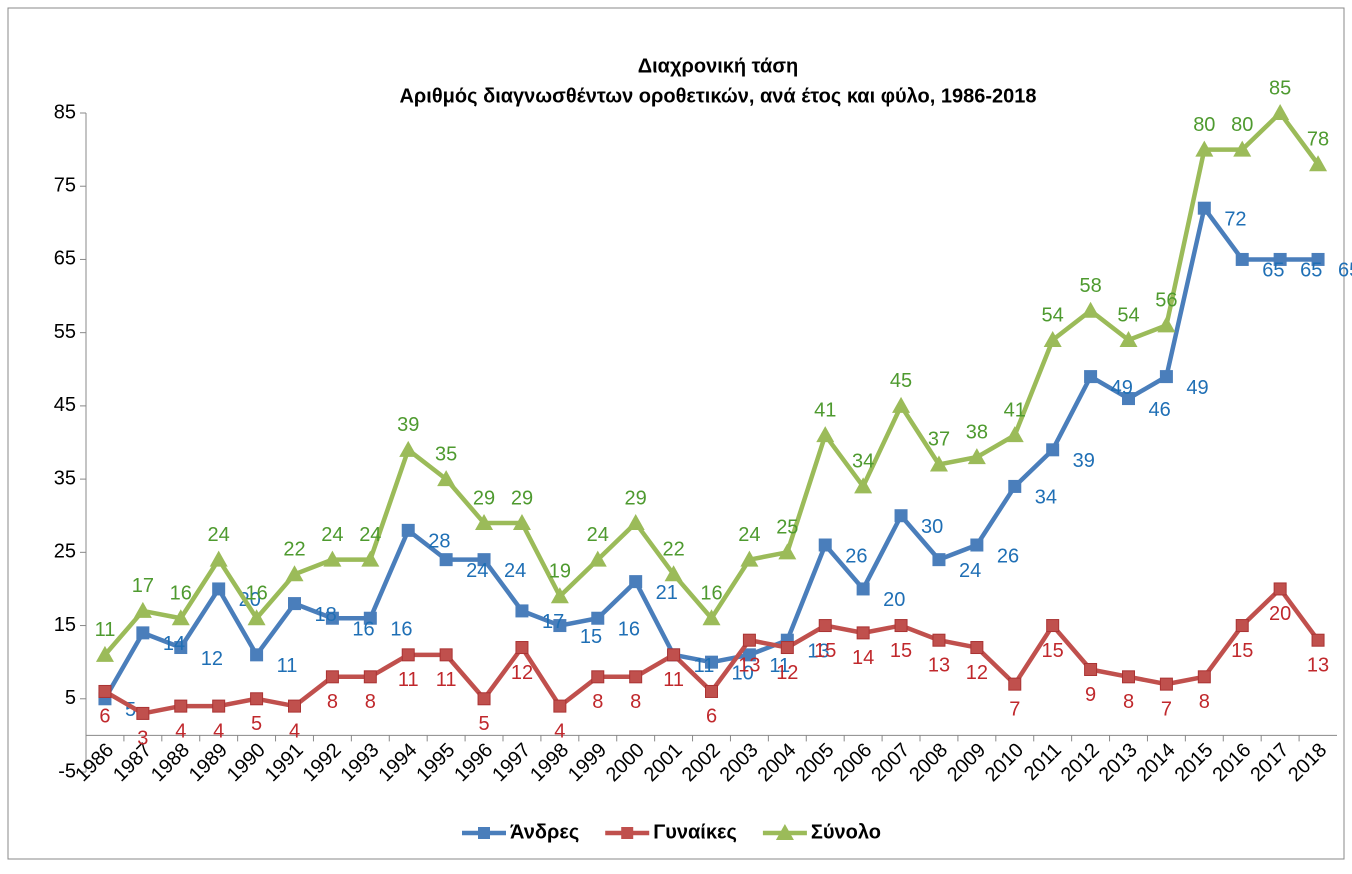 The width and height of the screenshot is (1352, 874). I want to click on data-label: 26, so click(1008, 556).